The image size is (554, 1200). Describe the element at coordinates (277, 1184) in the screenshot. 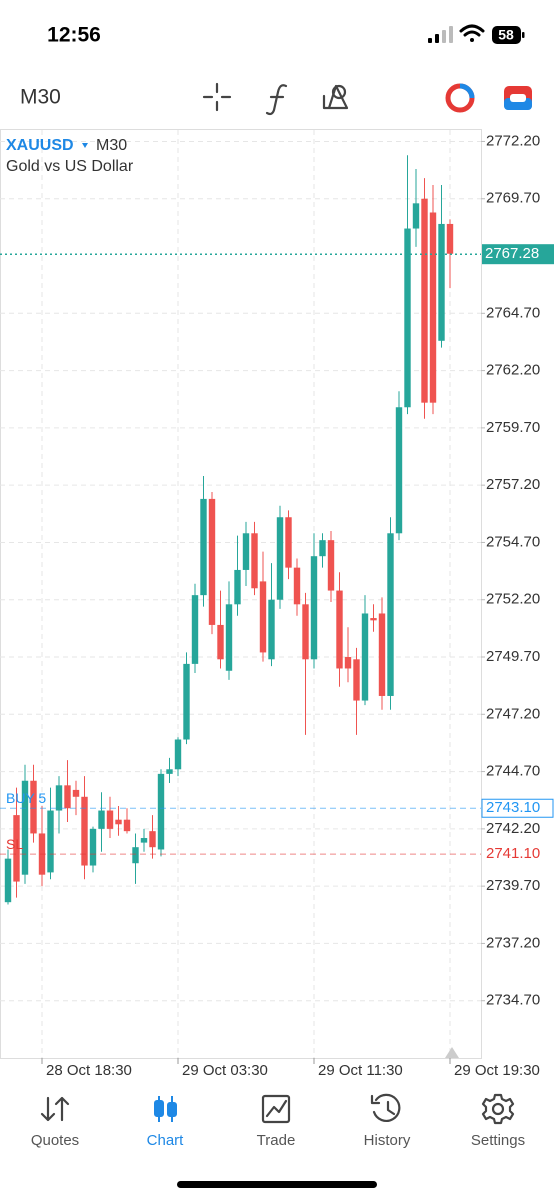

I see `home-indicator` at that location.